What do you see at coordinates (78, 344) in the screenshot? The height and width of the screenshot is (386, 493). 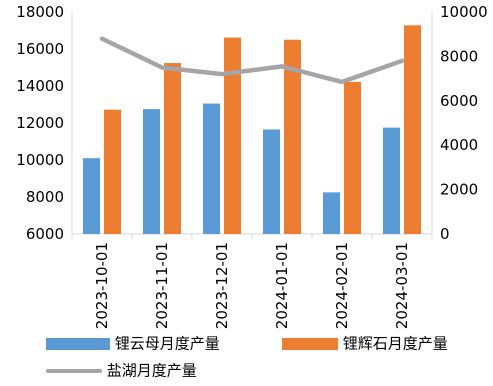 I see `legend-swatch-lepidolite` at bounding box center [78, 344].